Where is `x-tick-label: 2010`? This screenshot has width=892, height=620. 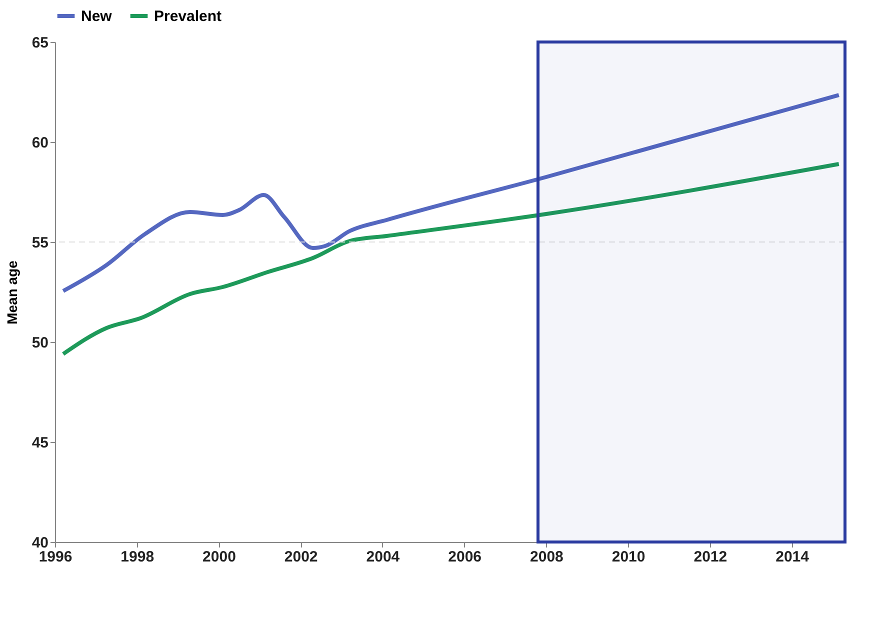 x-tick-label: 2010 is located at coordinates (629, 557).